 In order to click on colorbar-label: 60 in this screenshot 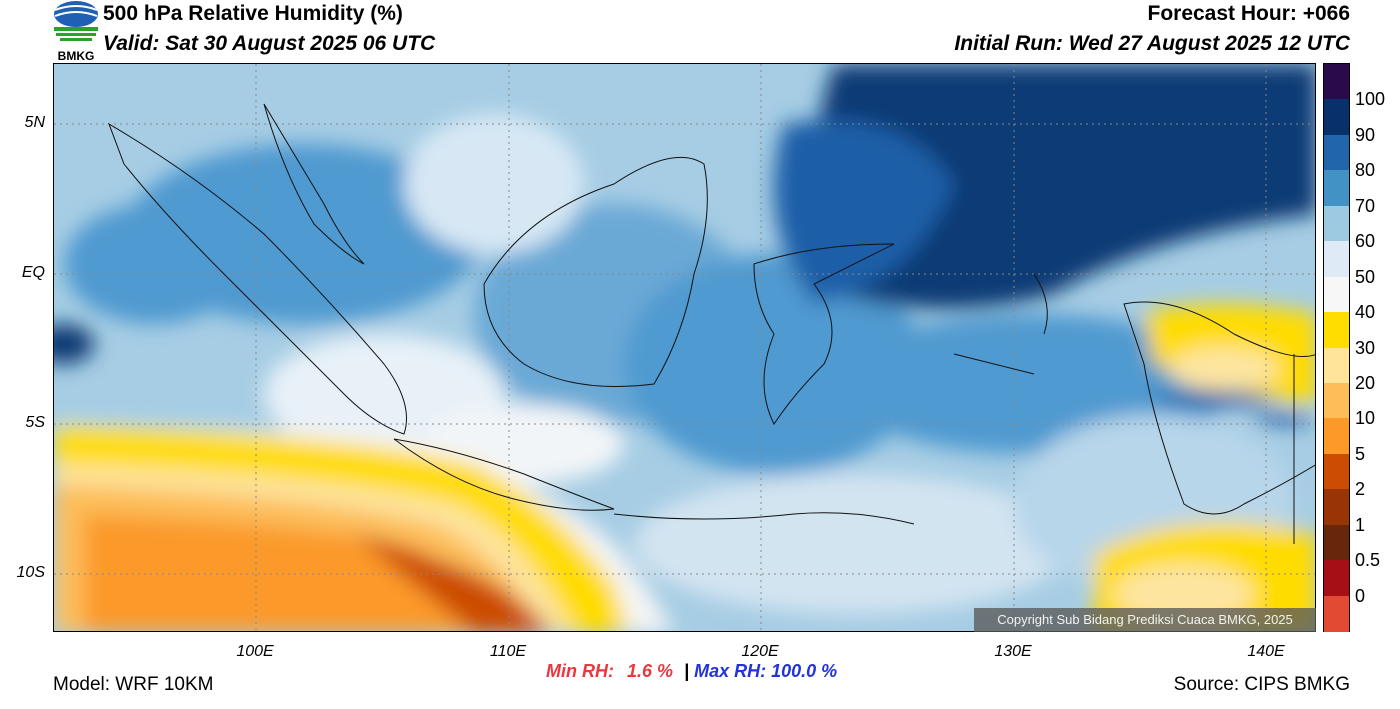, I will do `click(1365, 241)`.